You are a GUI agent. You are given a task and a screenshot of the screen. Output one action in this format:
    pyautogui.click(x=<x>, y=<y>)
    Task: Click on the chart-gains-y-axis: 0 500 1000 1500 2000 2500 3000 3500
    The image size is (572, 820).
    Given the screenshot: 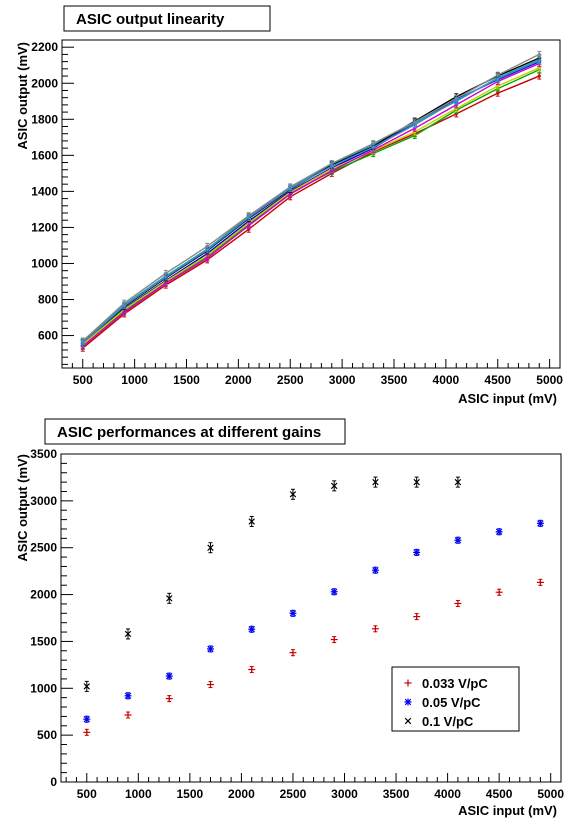 What is the action you would take?
    pyautogui.click(x=51, y=618)
    